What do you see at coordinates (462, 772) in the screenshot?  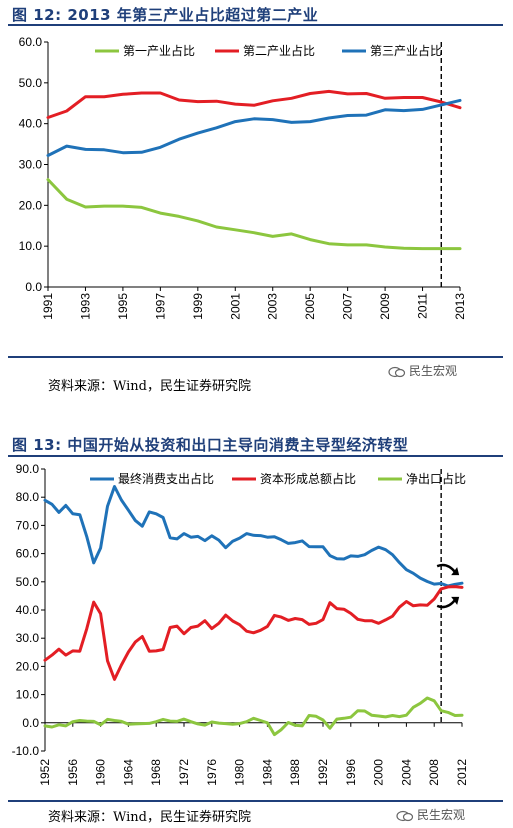 I see `x-tick-label: 2012` at bounding box center [462, 772].